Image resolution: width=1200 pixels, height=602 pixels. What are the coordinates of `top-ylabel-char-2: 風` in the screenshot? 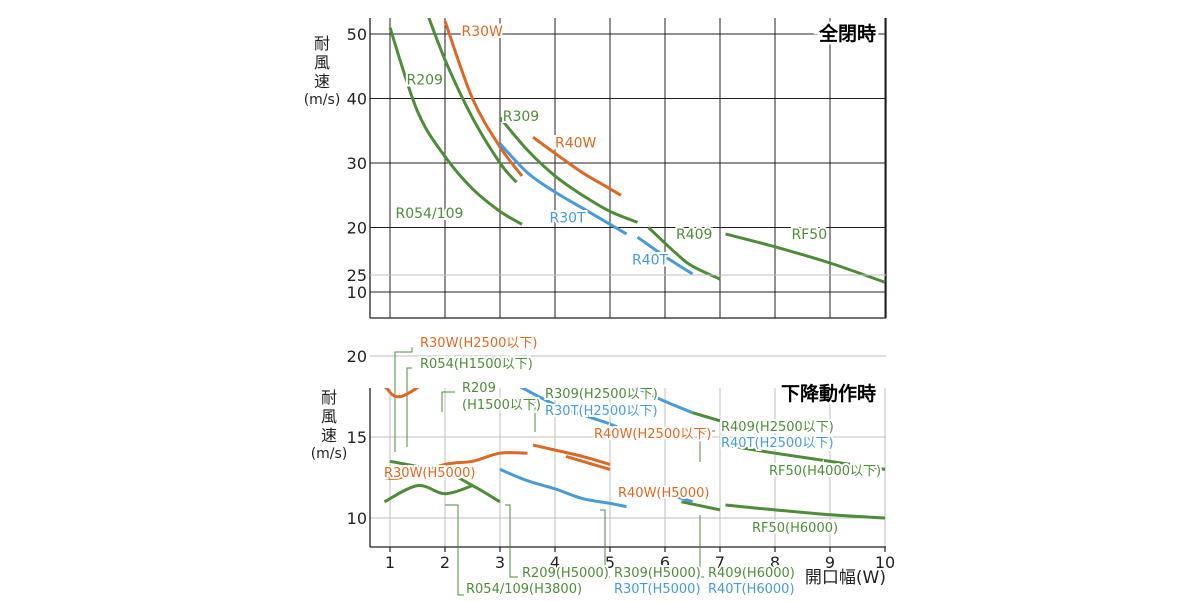 It's located at (321, 62).